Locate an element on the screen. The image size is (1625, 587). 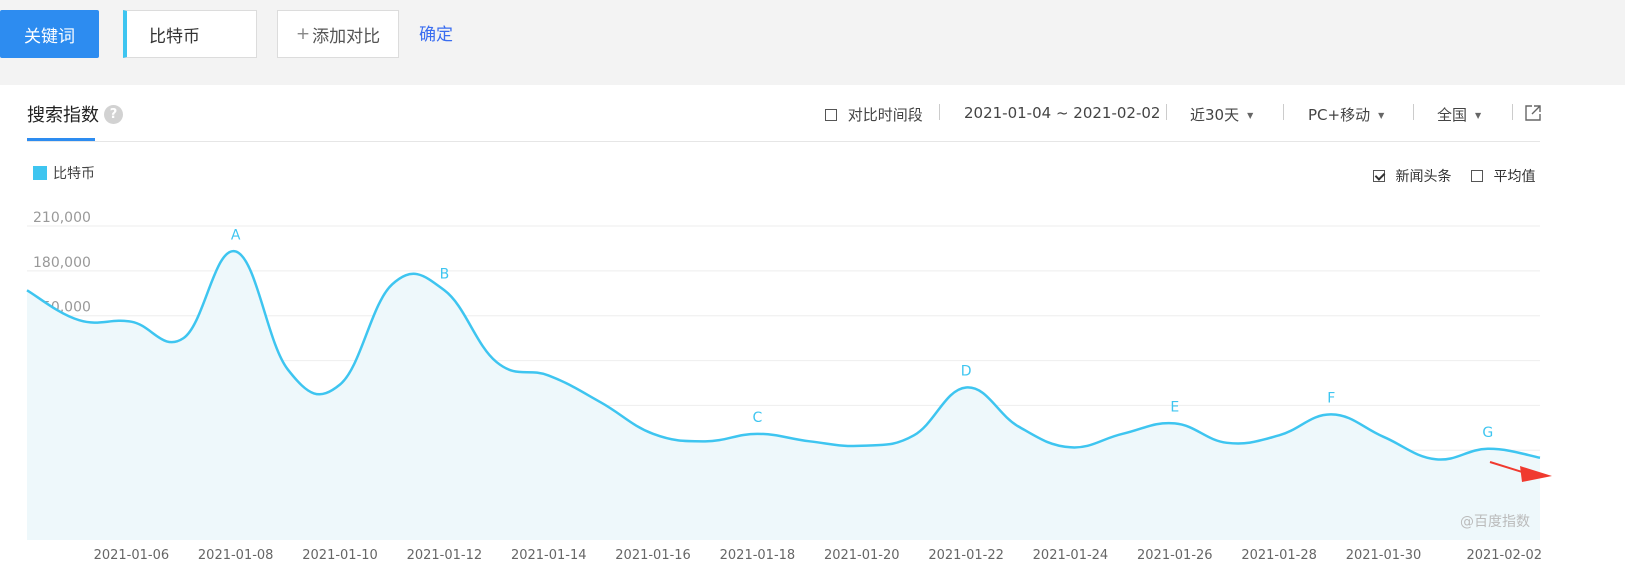
news-marker: C is located at coordinates (758, 418).